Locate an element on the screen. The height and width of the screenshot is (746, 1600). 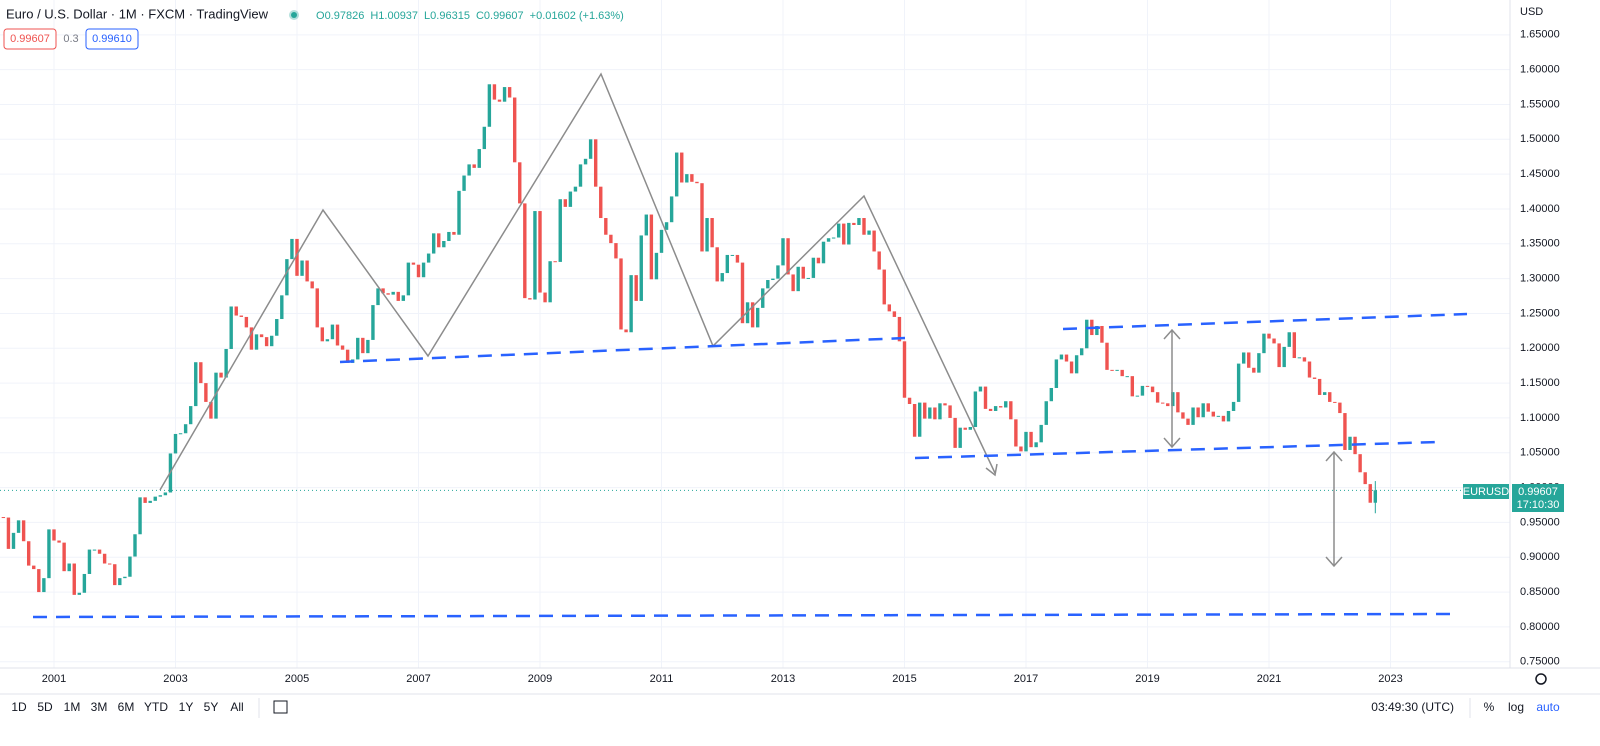
arrow-head is located at coordinates (1172, 443).